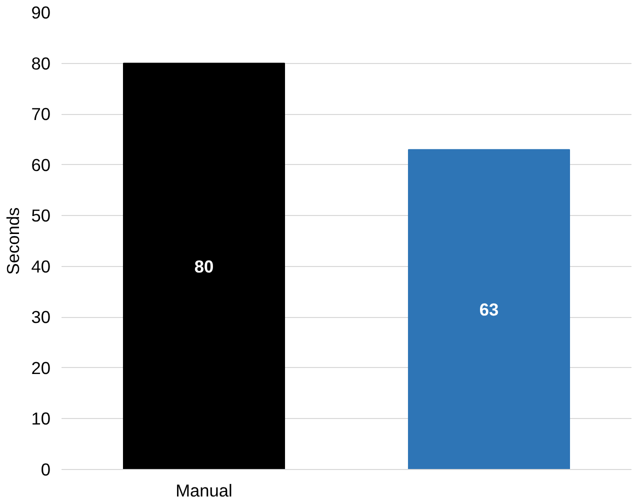  I want to click on y-tick-label: 60, so click(41, 164).